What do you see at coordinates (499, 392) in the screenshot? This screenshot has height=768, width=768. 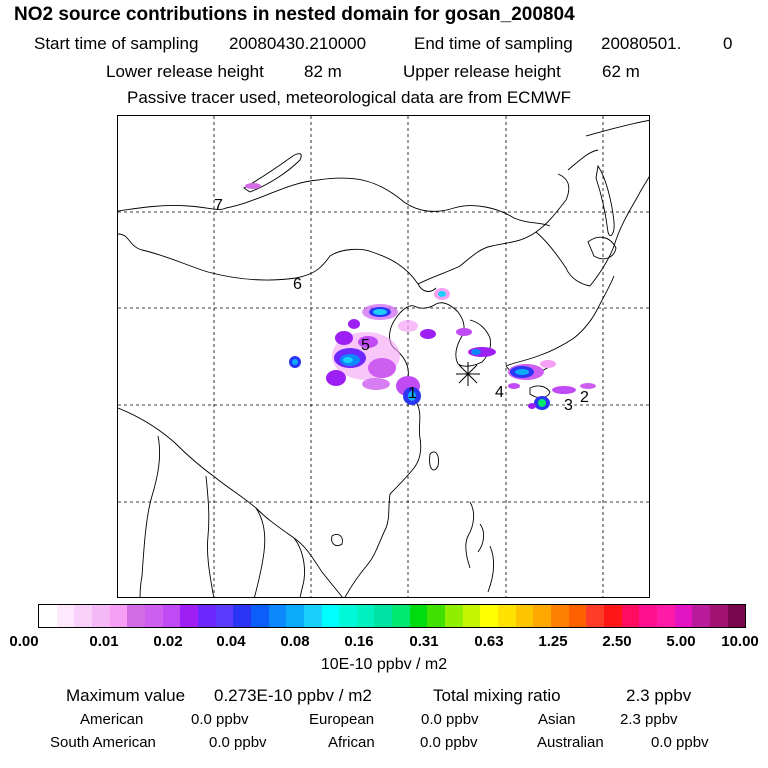 I see `region-label-4: 4` at bounding box center [499, 392].